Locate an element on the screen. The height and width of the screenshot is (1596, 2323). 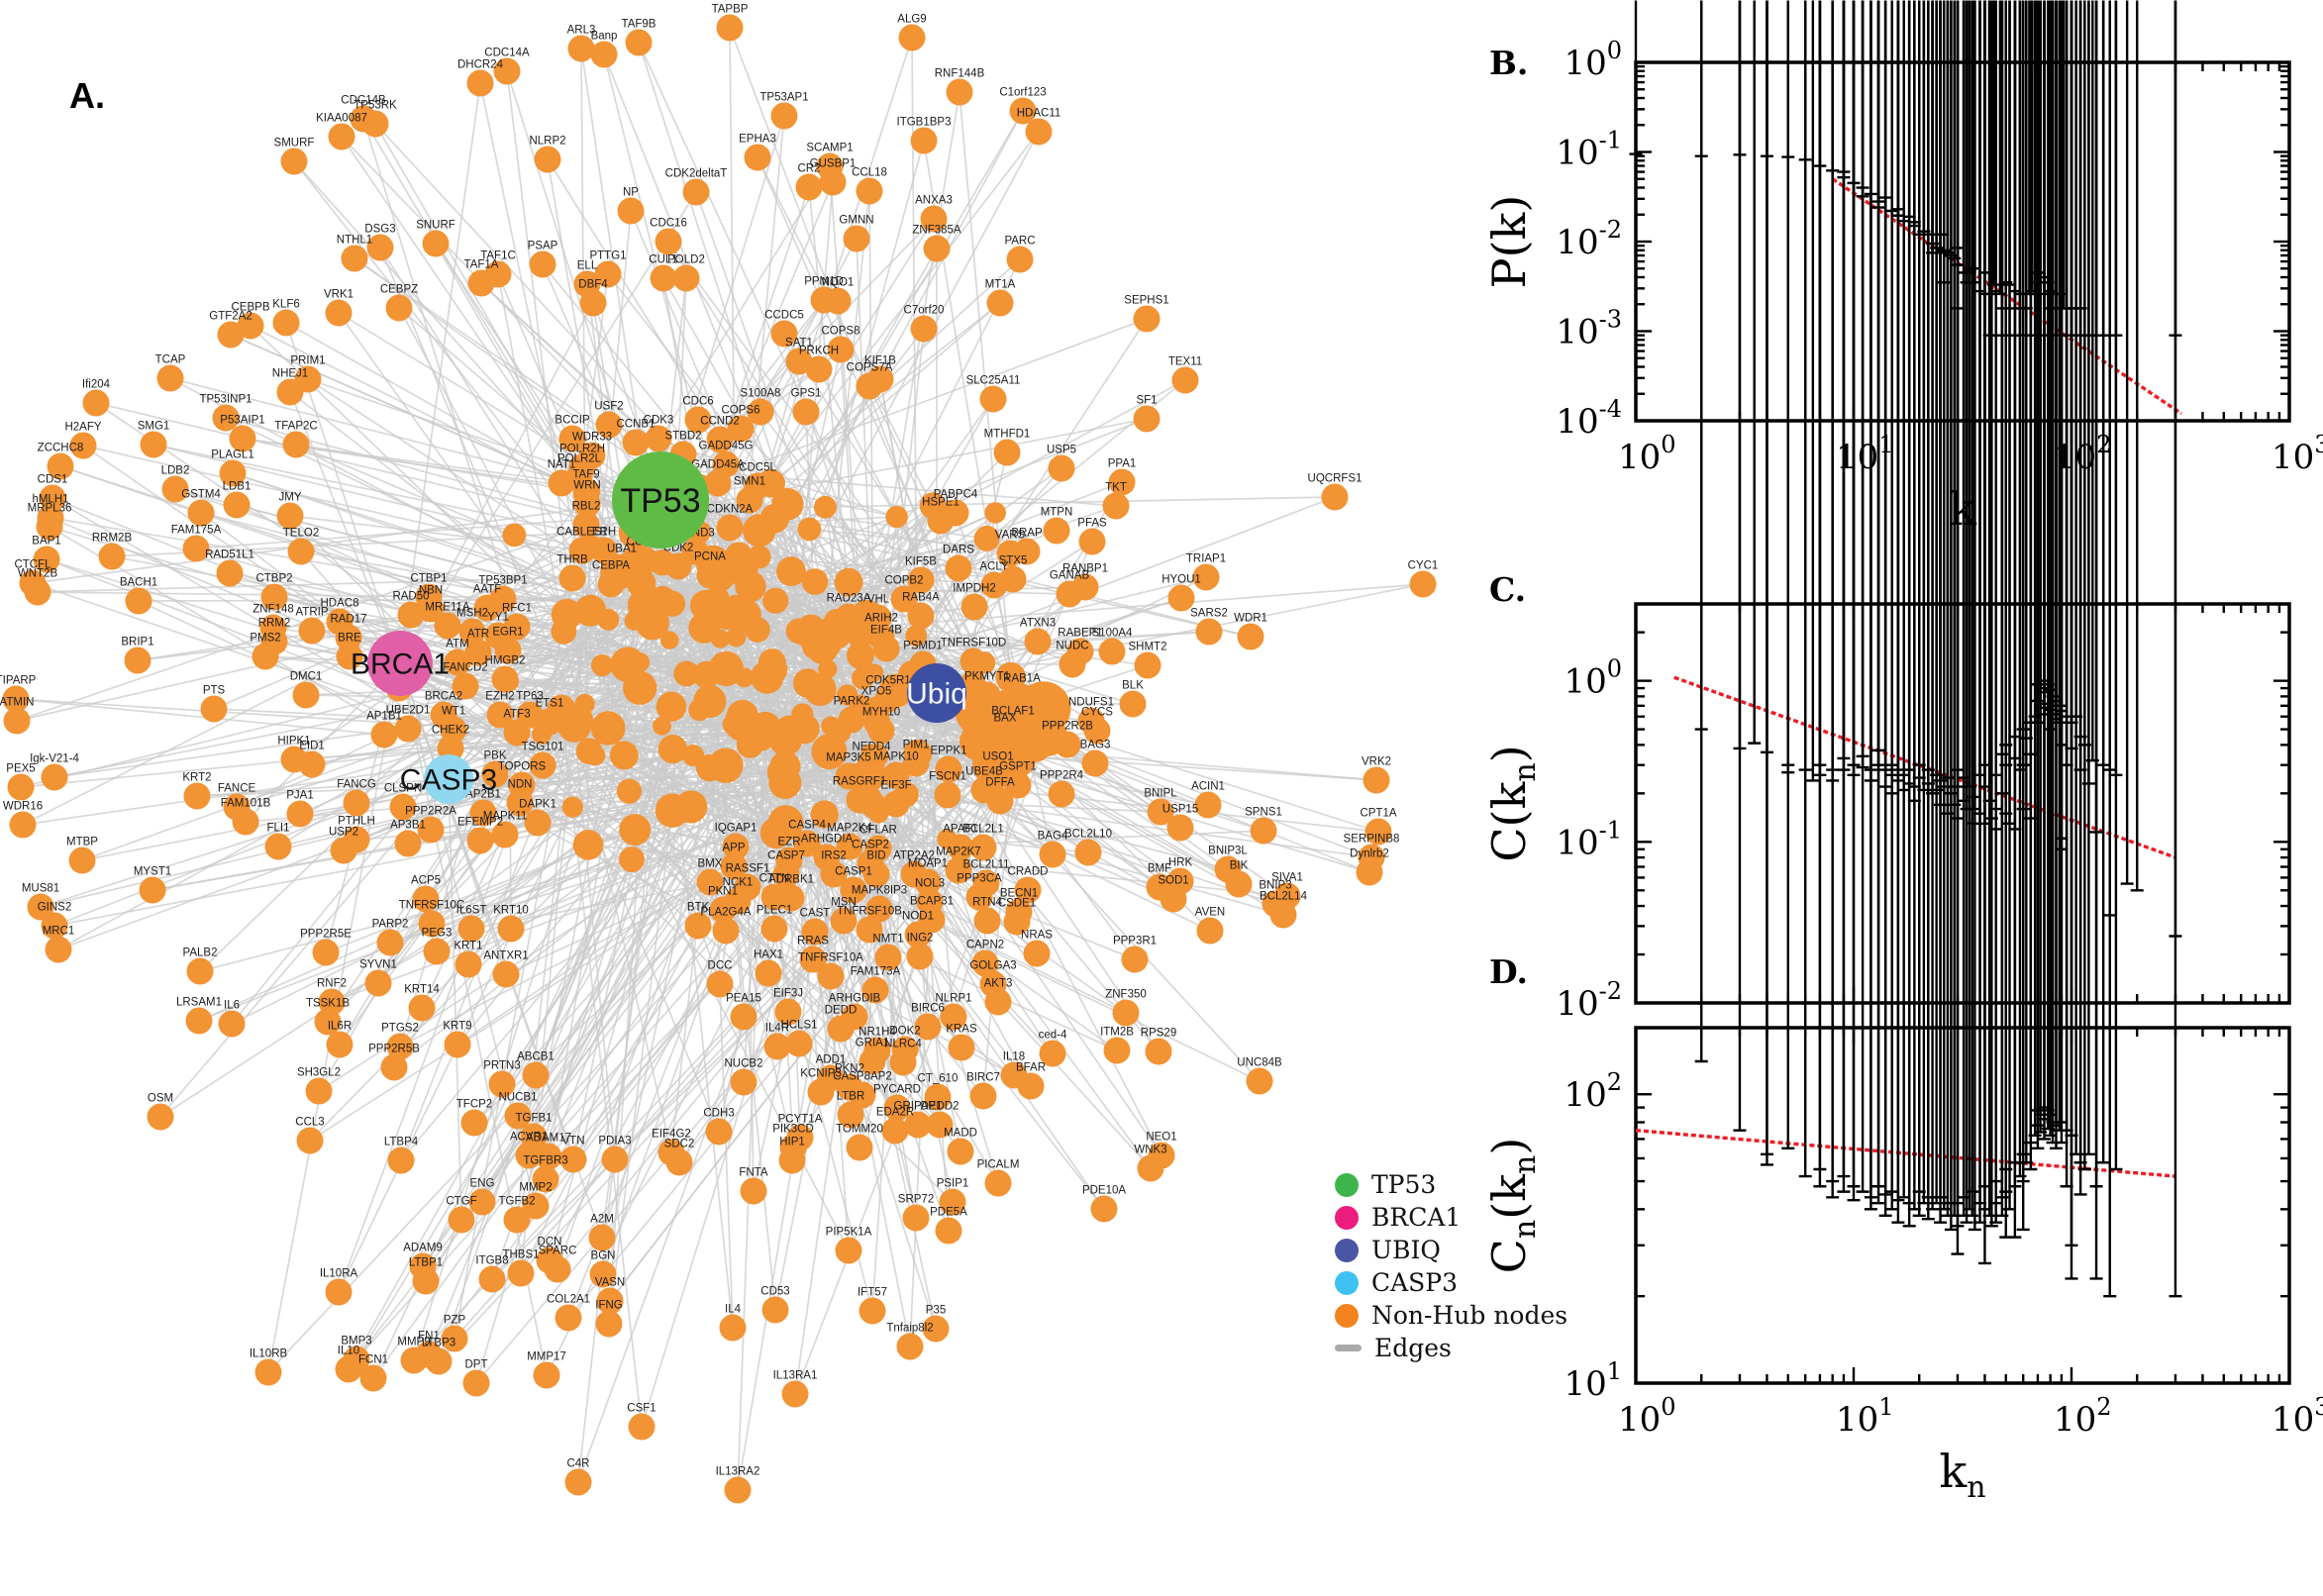
network-node-label: AVEN is located at coordinates (1210, 913).